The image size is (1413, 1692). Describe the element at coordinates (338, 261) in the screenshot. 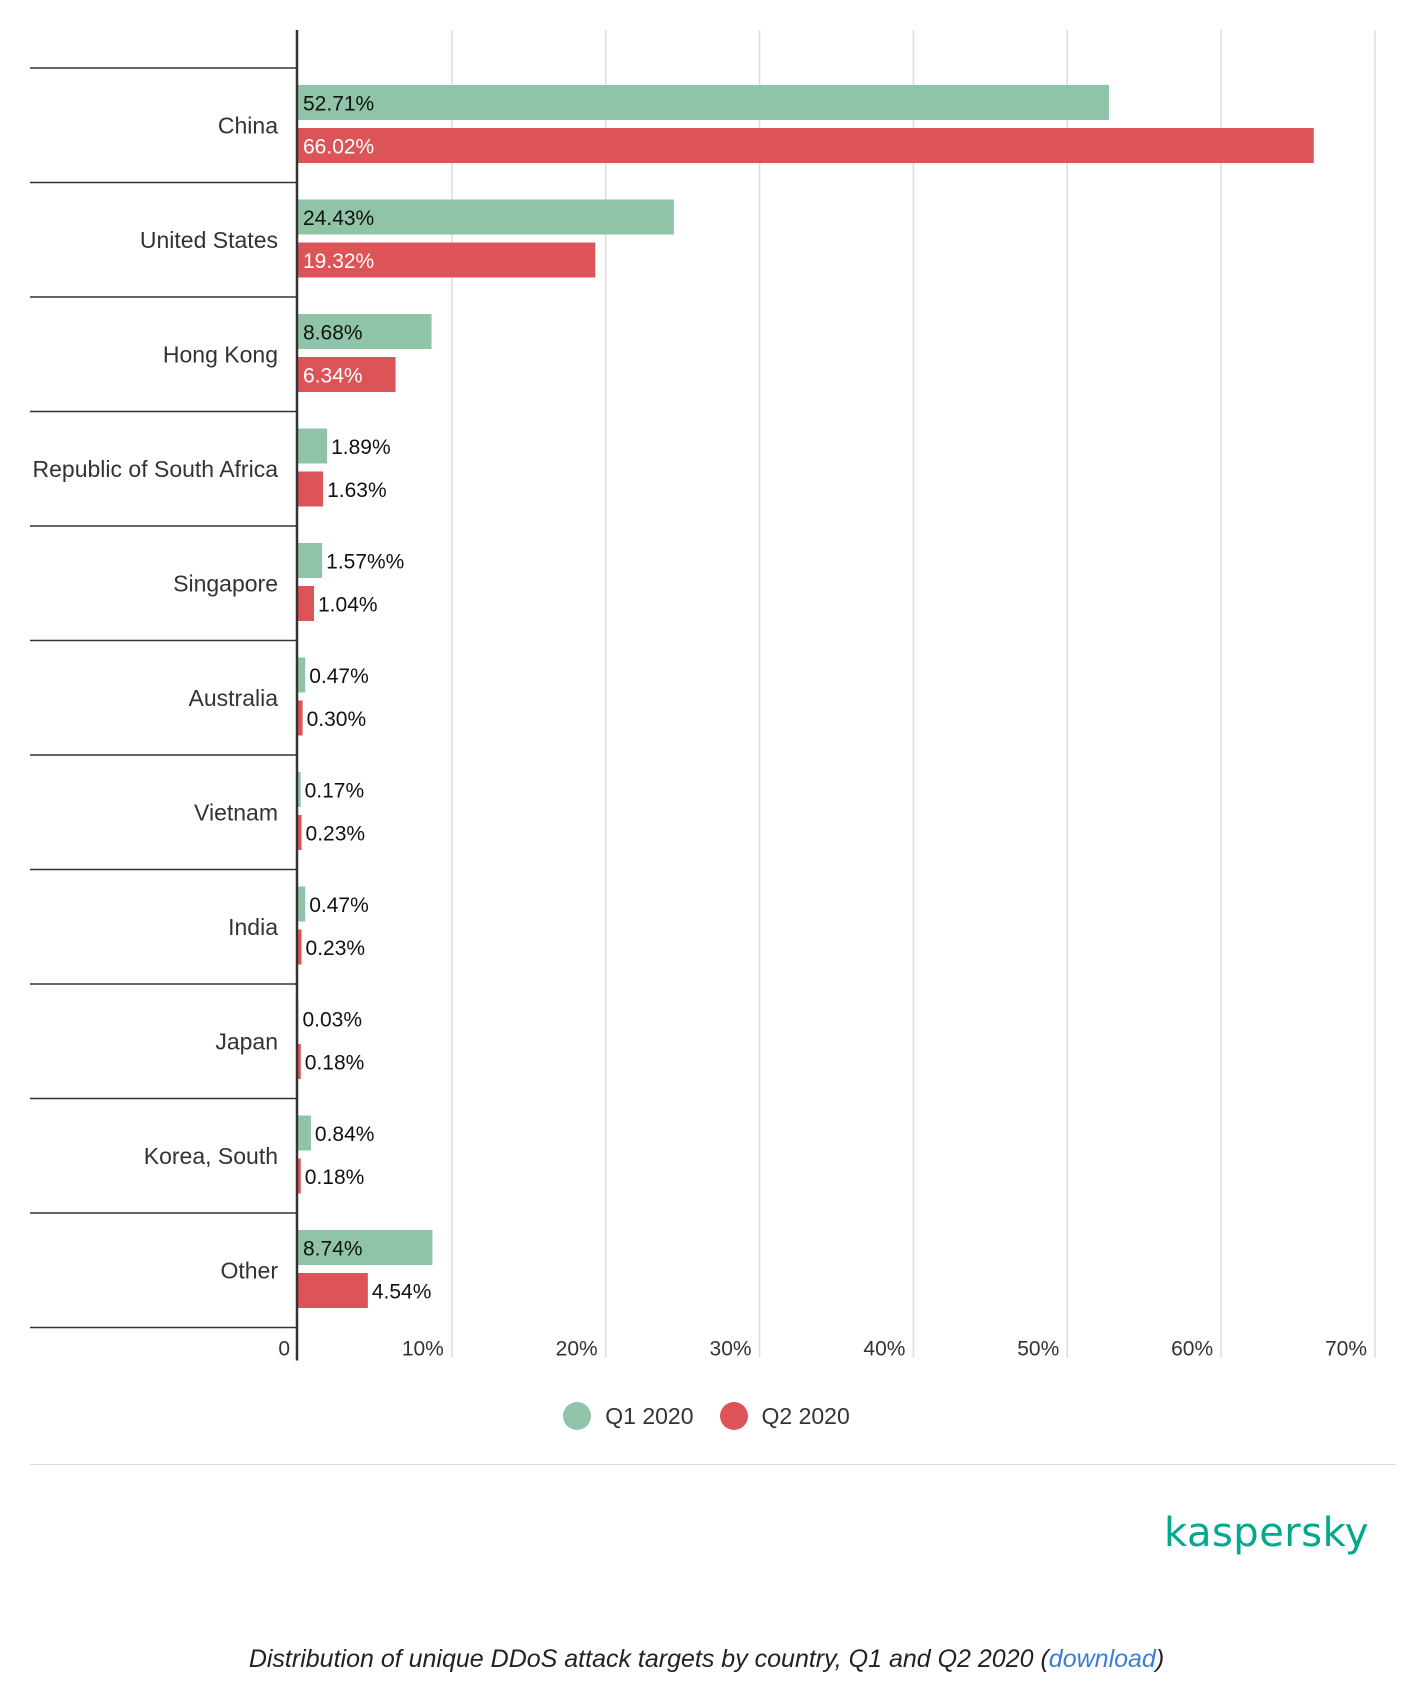

I see `data-label: 19.32%` at that location.